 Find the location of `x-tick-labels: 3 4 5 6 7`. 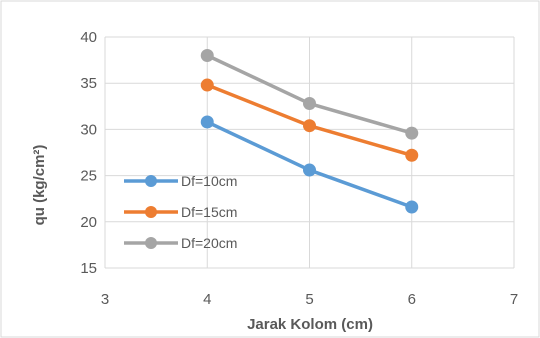

x-tick-labels: 3 4 5 6 7 is located at coordinates (309, 299).